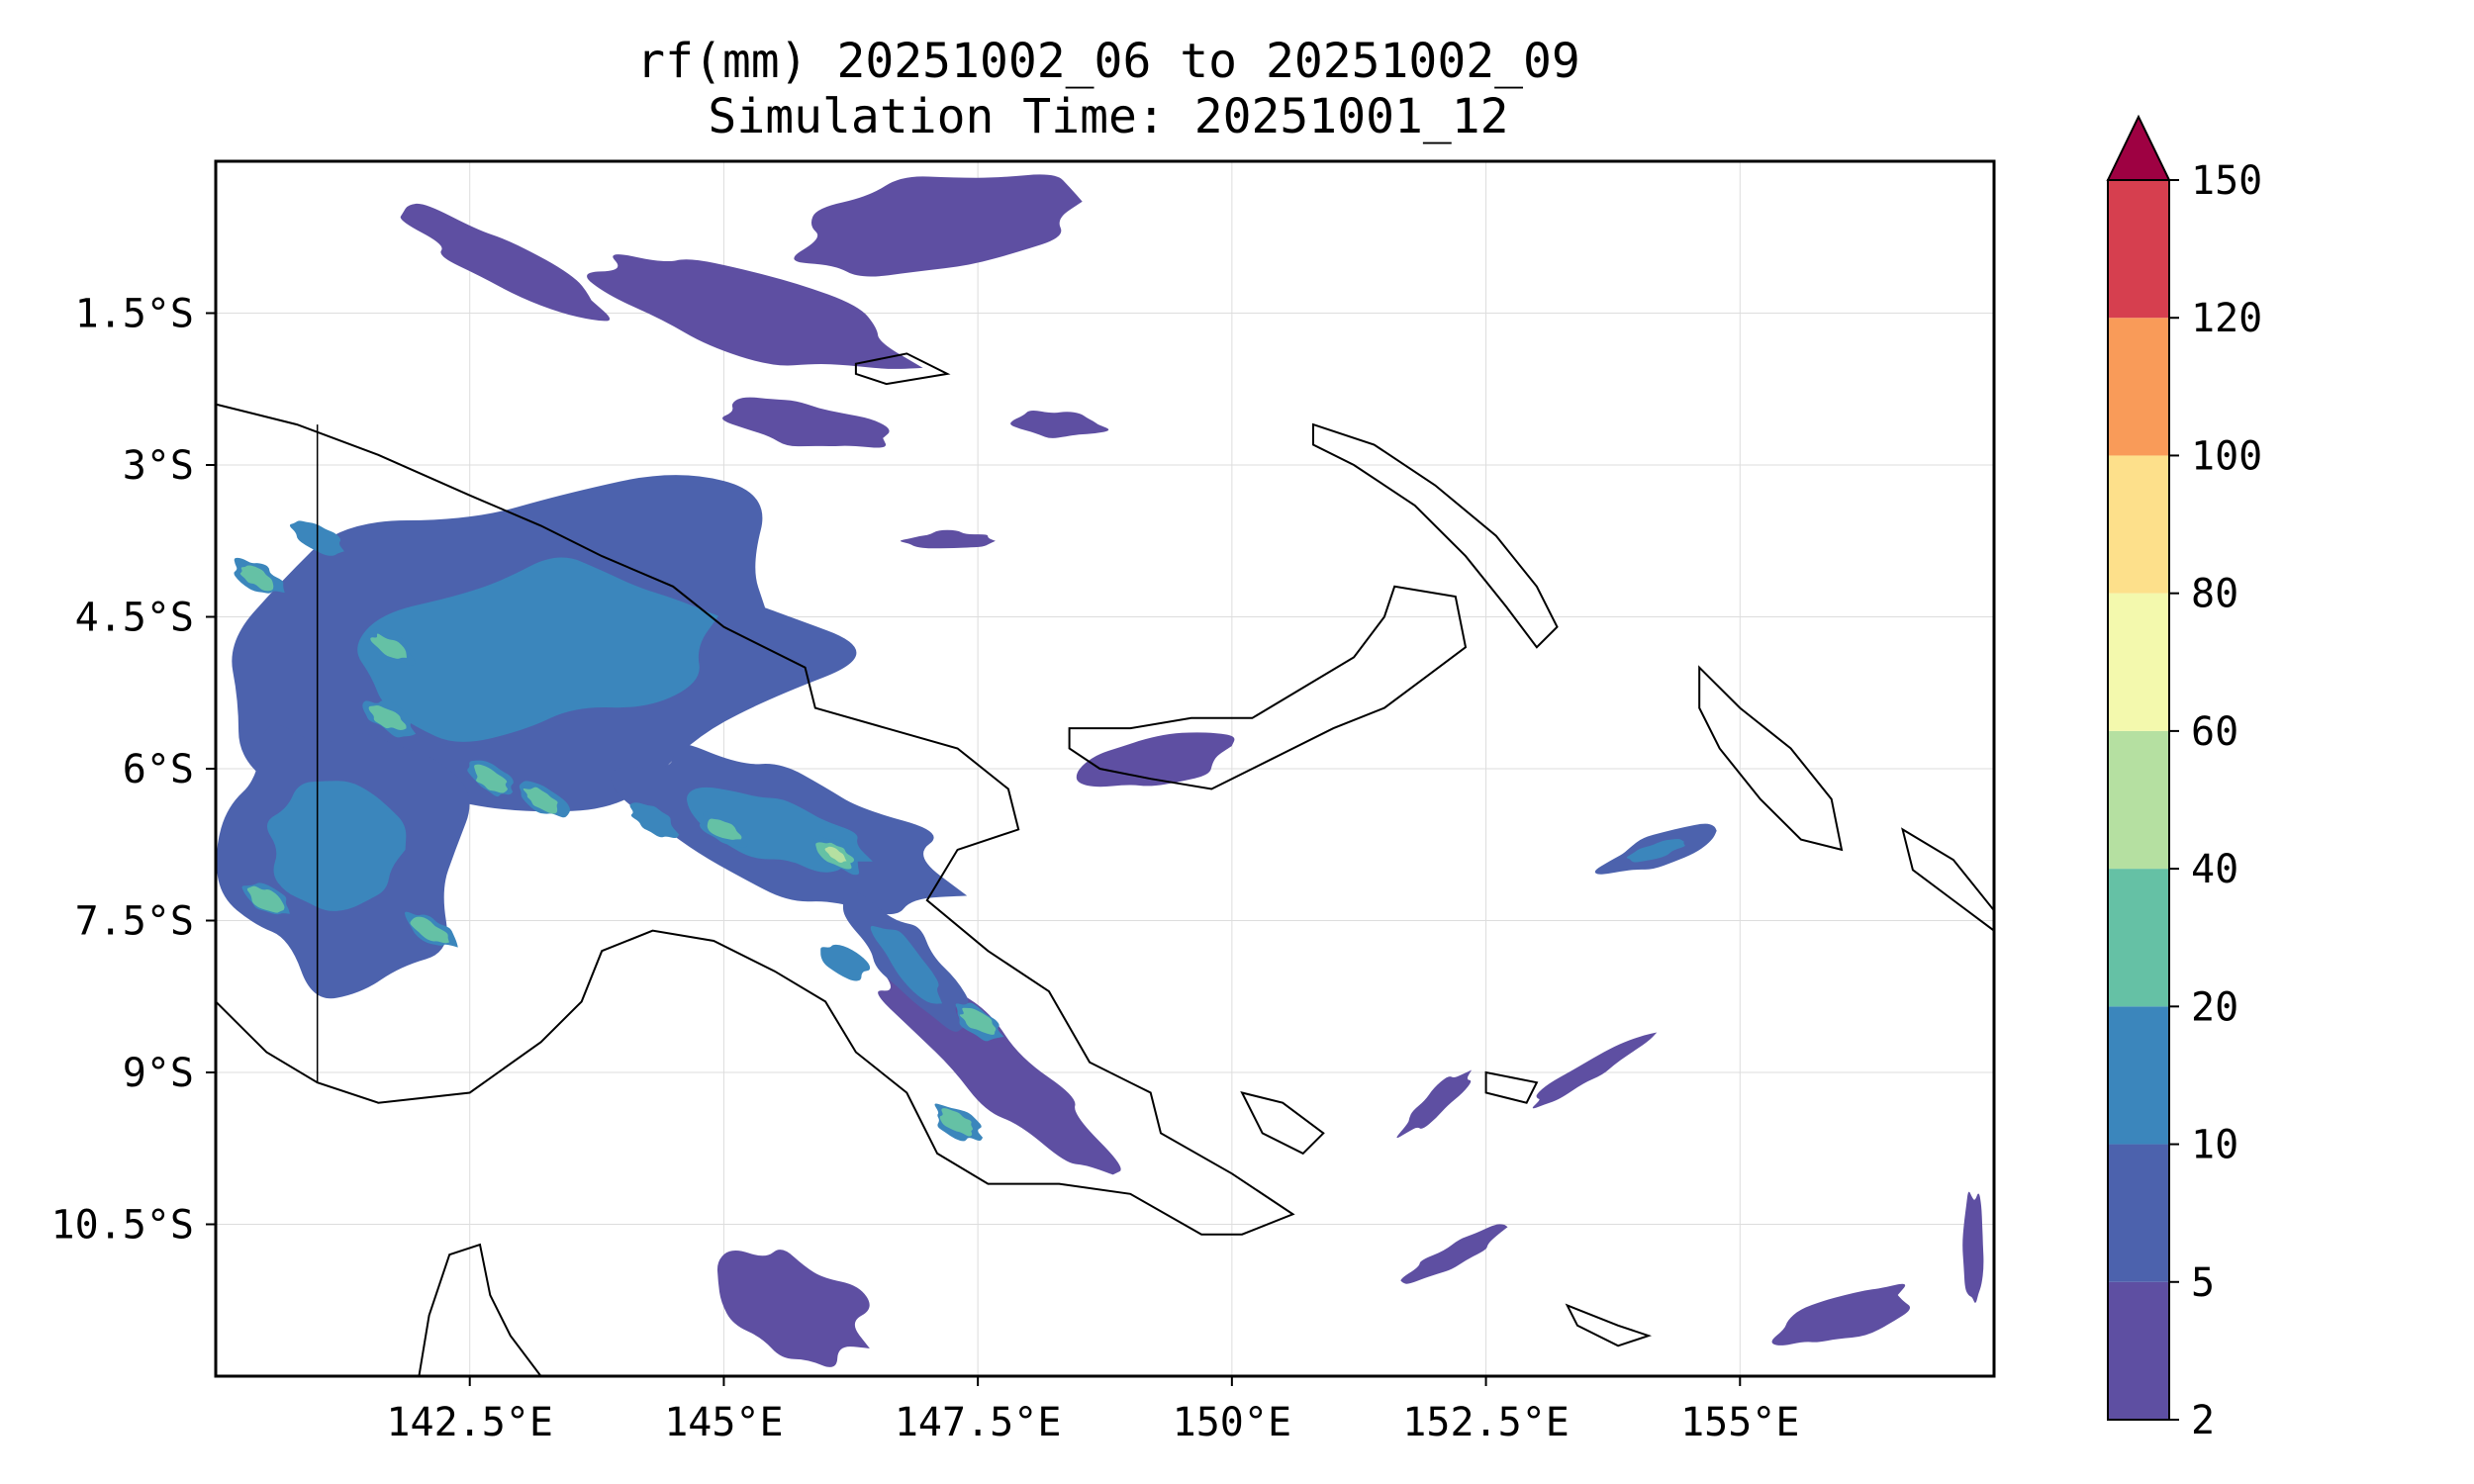 This screenshot has height=1484, width=2474. Describe the element at coordinates (1436, 535) in the screenshot. I see `coastline-new-ireland` at that location.